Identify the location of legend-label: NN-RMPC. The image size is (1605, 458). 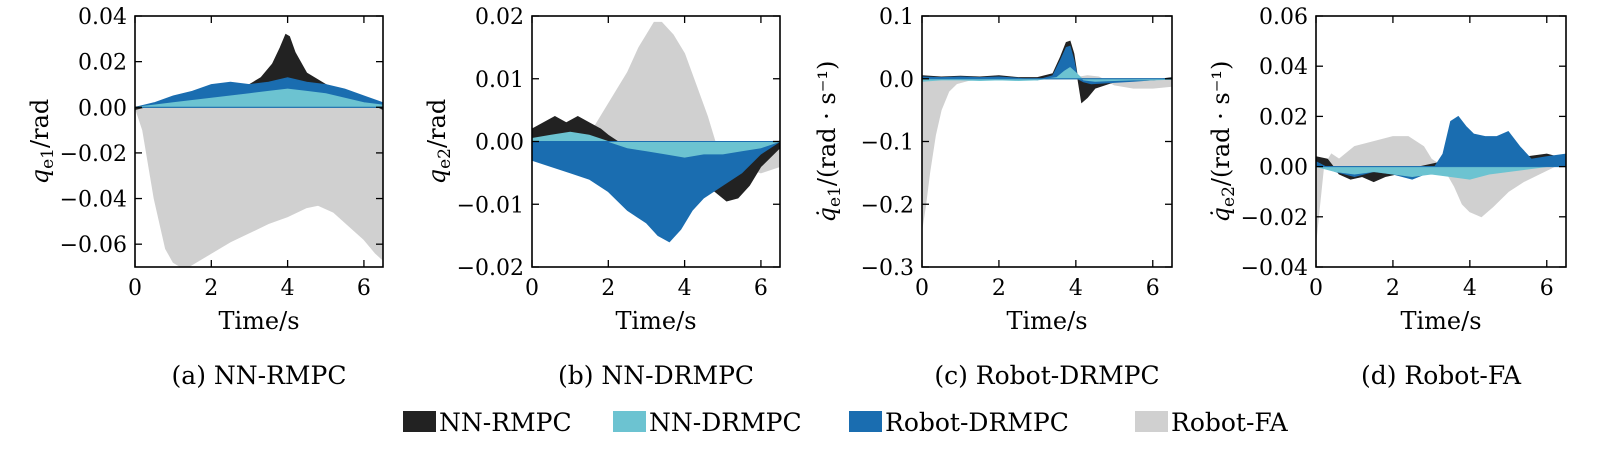
(505, 422).